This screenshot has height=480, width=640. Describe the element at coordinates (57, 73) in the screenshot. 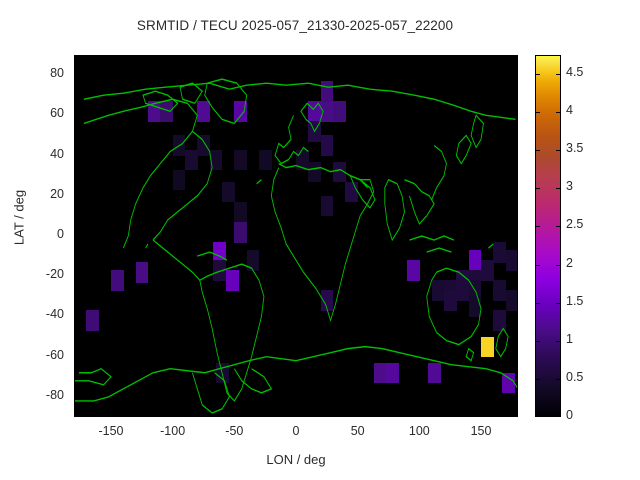

I see `y-tick-label: 80` at that location.